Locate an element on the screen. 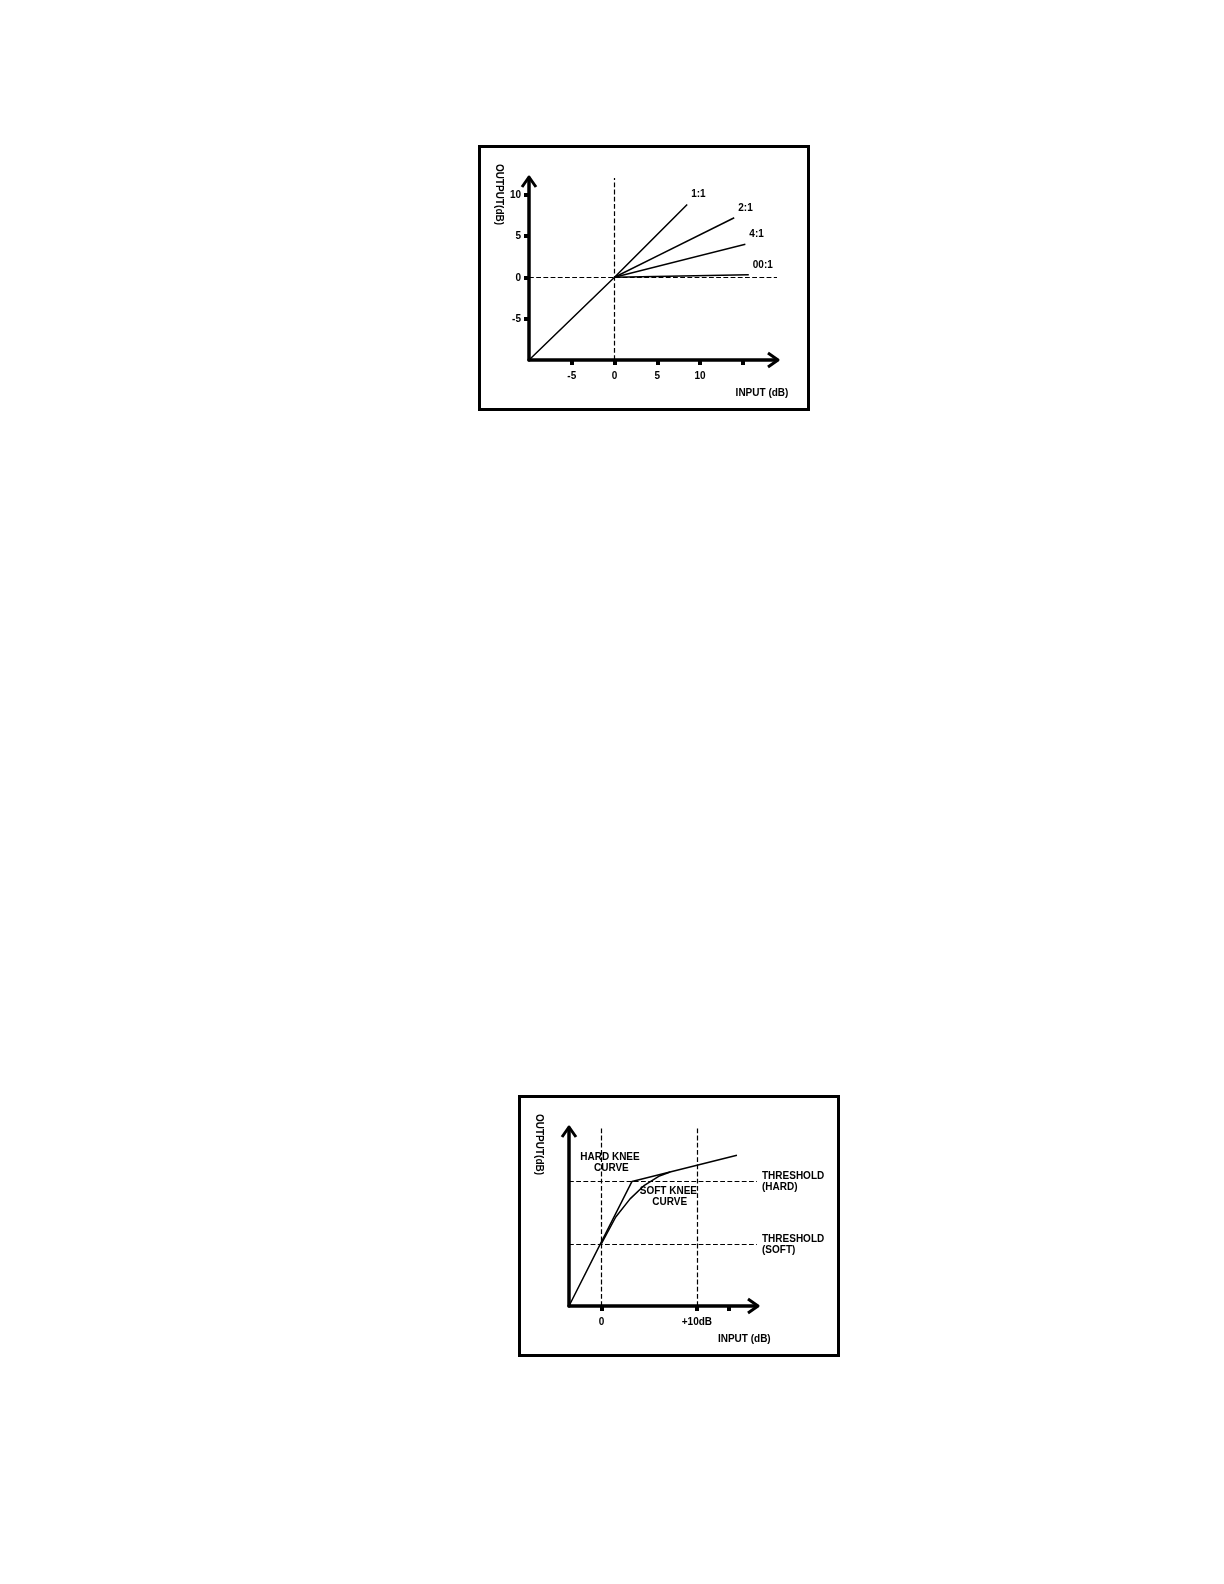 The image size is (1224, 1584). y-tick-label: 5 is located at coordinates (518, 236).